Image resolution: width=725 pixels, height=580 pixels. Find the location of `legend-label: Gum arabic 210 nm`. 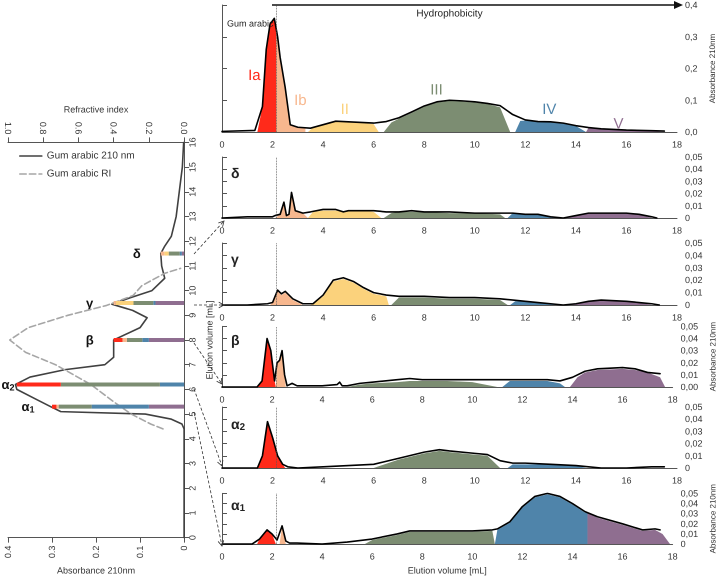

legend-label: Gum arabic 210 nm is located at coordinates (90, 156).